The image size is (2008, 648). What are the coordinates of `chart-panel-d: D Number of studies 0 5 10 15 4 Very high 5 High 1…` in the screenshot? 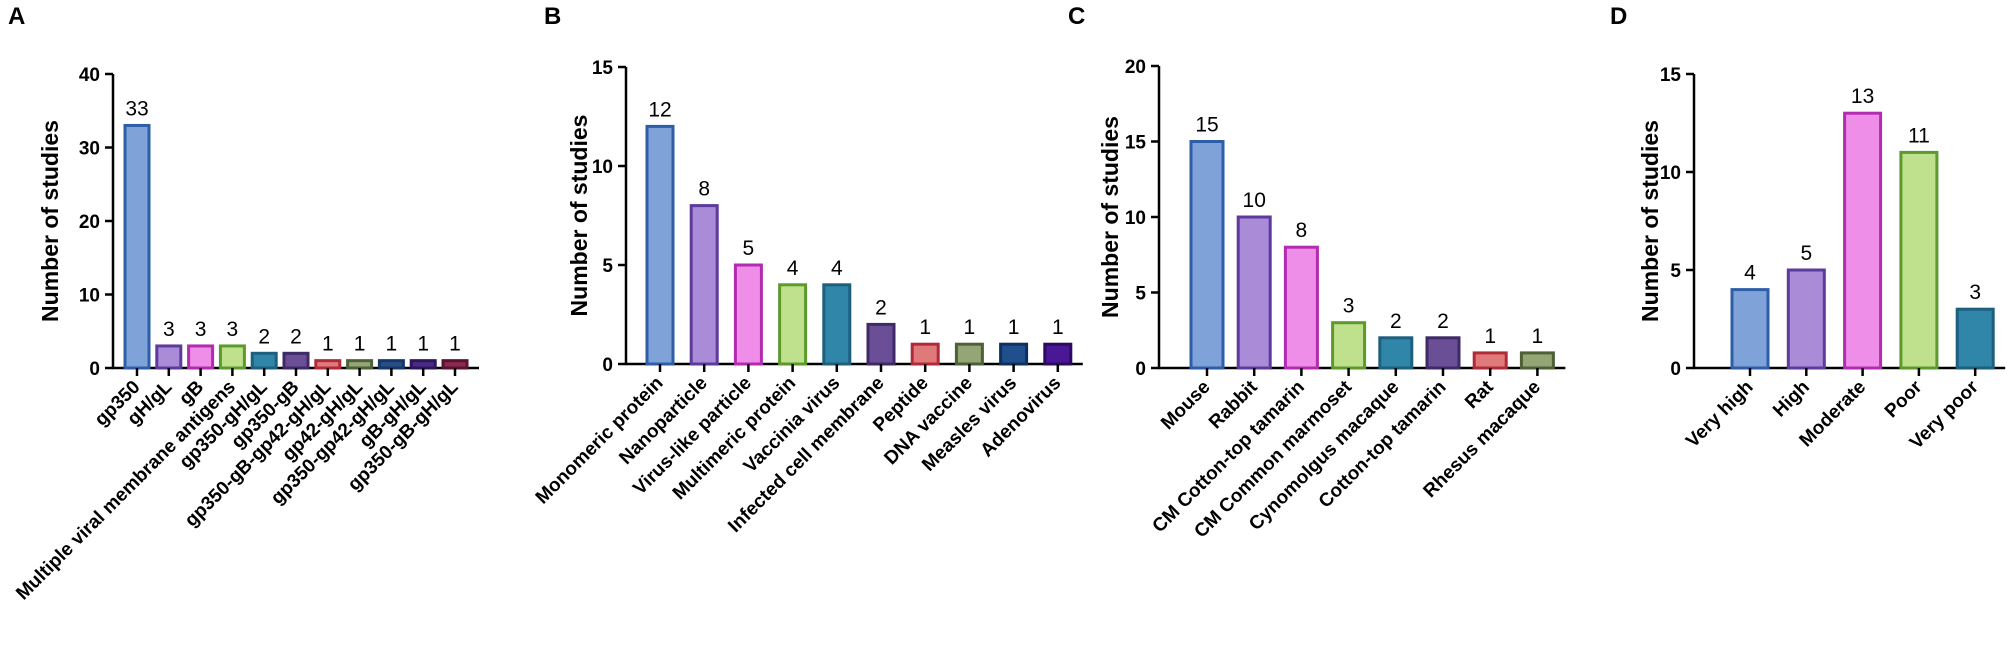 It's located at (1808, 228).